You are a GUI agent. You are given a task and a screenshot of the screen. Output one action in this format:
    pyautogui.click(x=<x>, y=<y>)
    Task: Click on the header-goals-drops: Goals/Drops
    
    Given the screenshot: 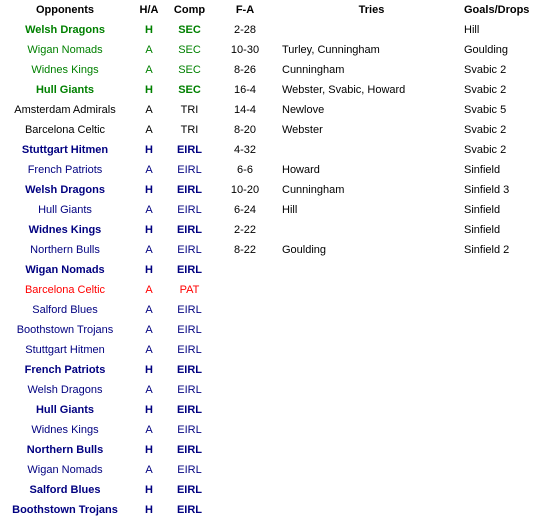 What is the action you would take?
    pyautogui.click(x=497, y=10)
    